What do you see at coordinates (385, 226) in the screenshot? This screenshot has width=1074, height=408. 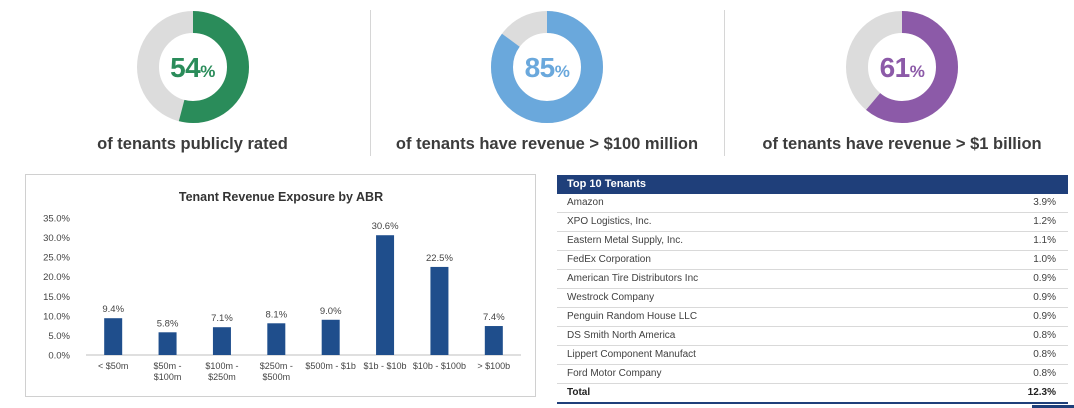 I see `bar-value-label: 30.6%` at bounding box center [385, 226].